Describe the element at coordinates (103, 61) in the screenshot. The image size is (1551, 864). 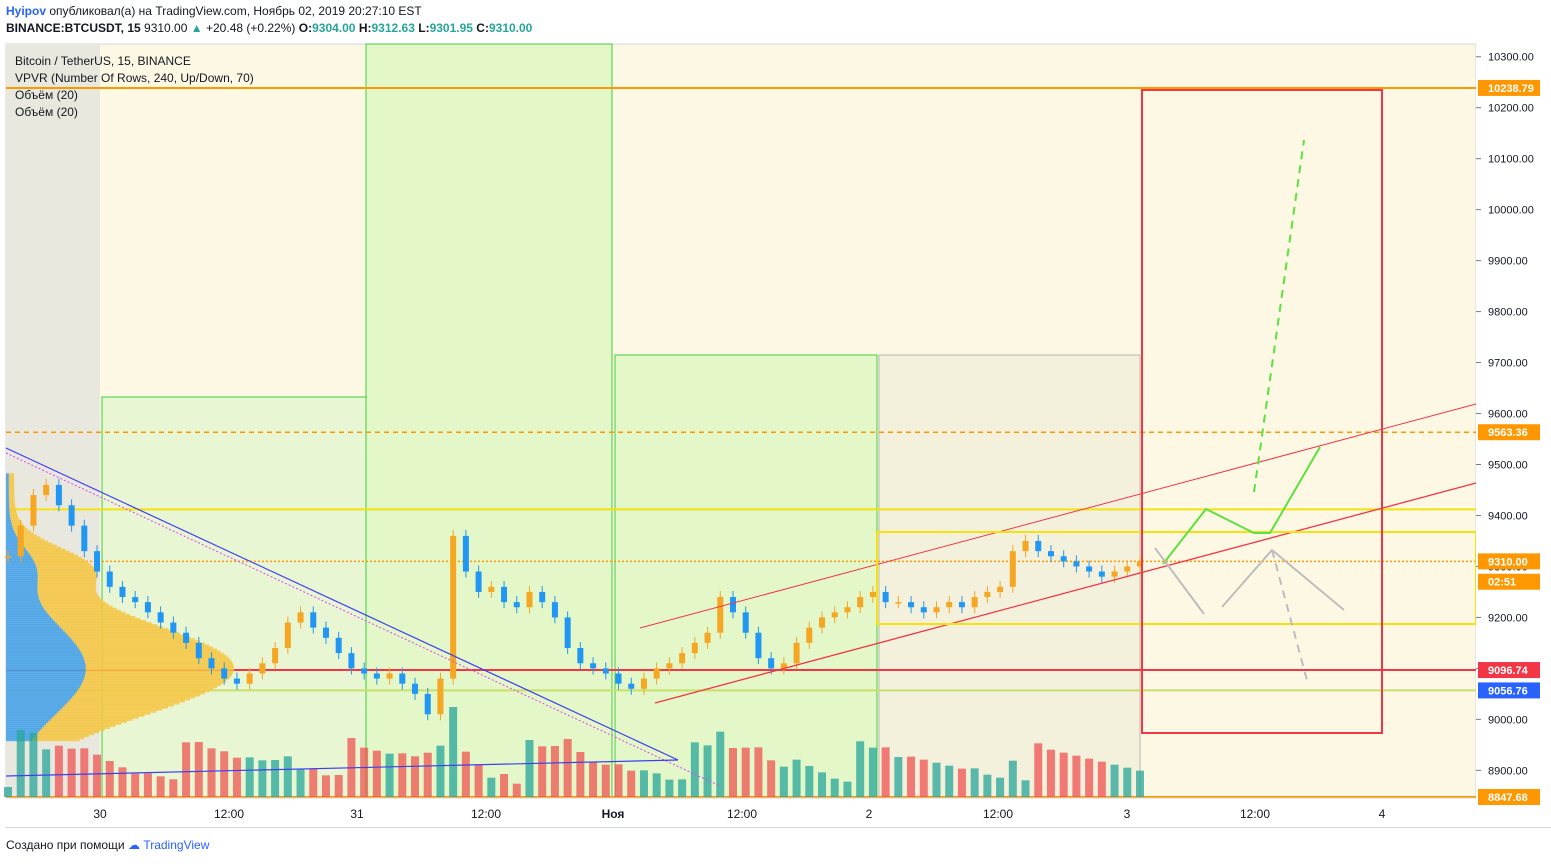
I see `legend-title: Bitcoin / TetherUS, 15, BINANCE` at that location.